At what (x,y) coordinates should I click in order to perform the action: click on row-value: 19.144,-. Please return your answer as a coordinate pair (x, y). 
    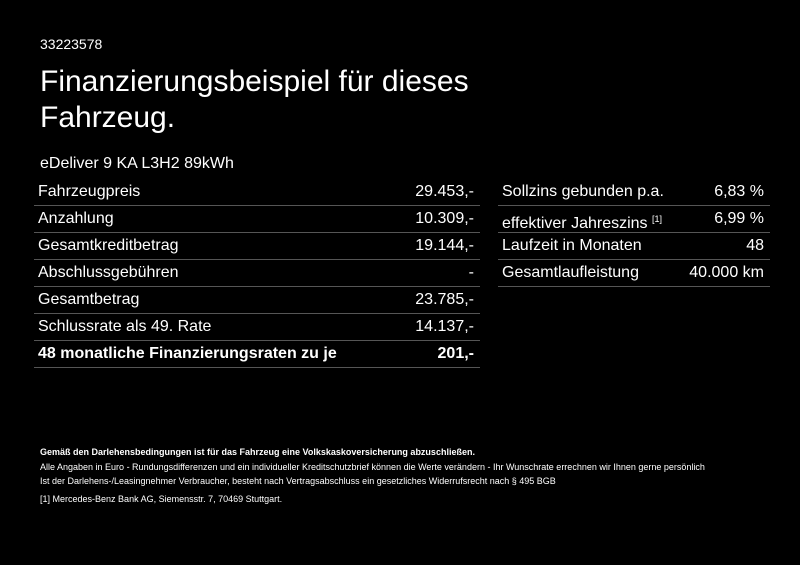
    Looking at the image, I should click on (444, 245).